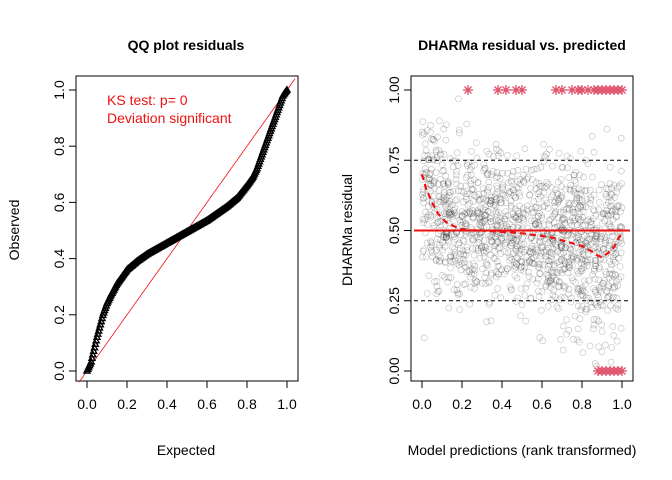 The width and height of the screenshot is (672, 480). Describe the element at coordinates (14, 230) in the screenshot. I see `qq-plot-ylabel: Observed` at that location.